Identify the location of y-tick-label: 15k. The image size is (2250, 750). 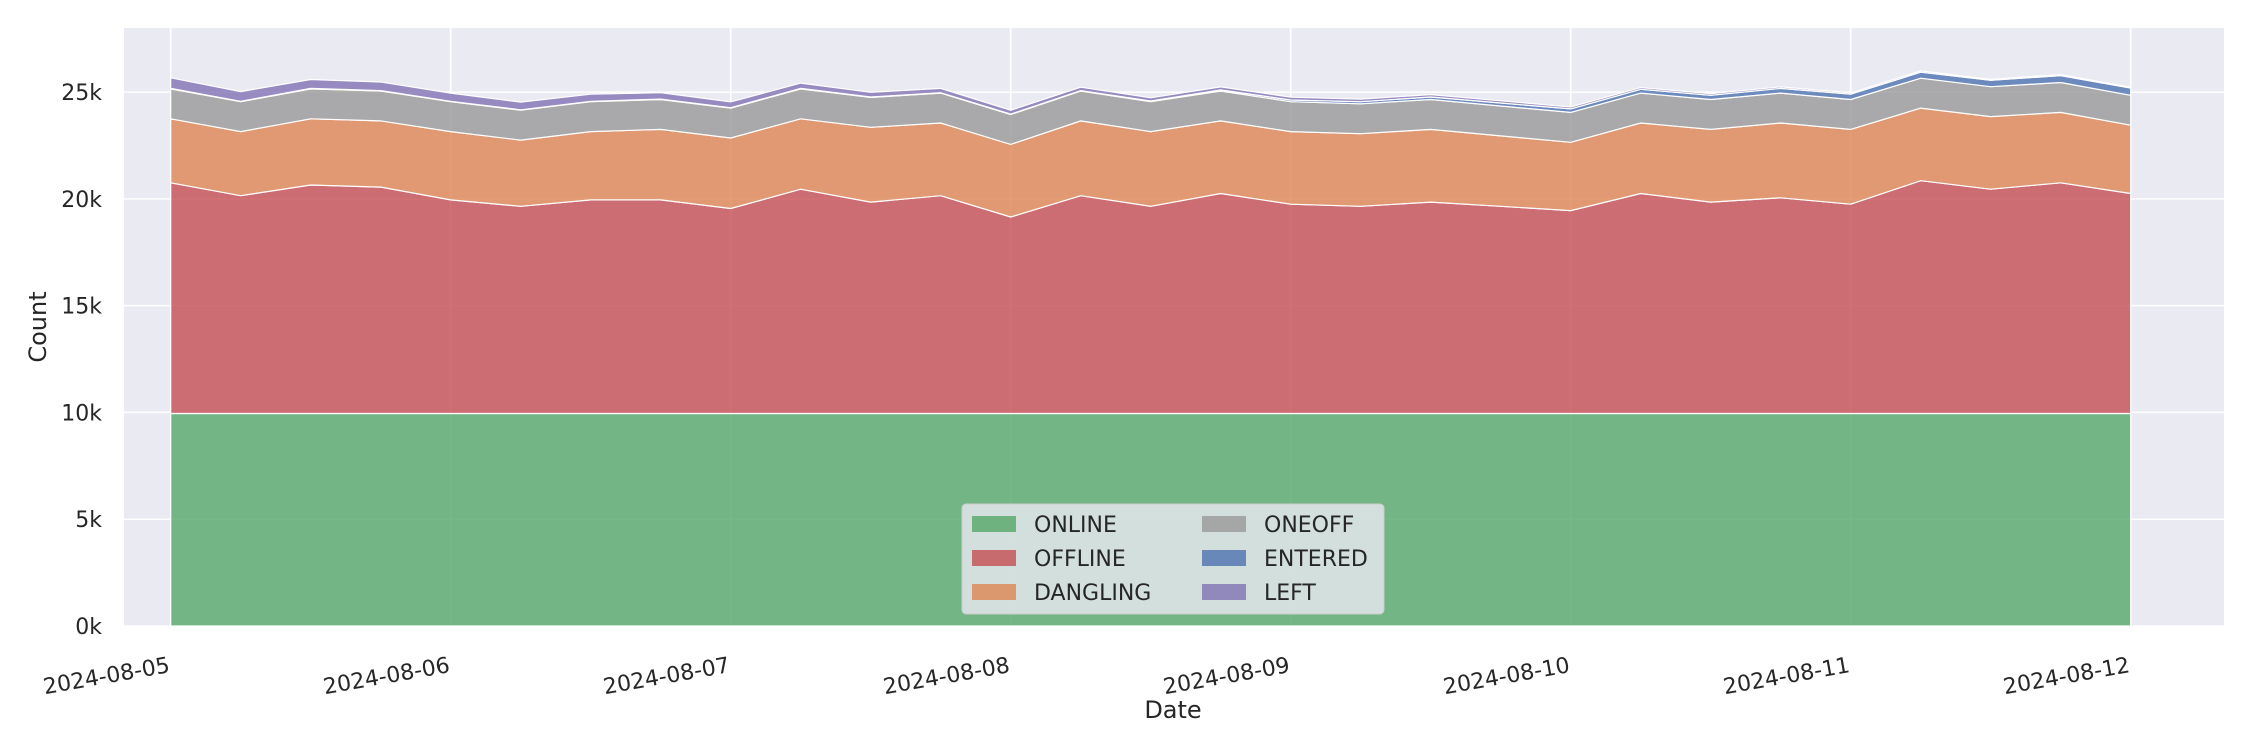
(81, 307).